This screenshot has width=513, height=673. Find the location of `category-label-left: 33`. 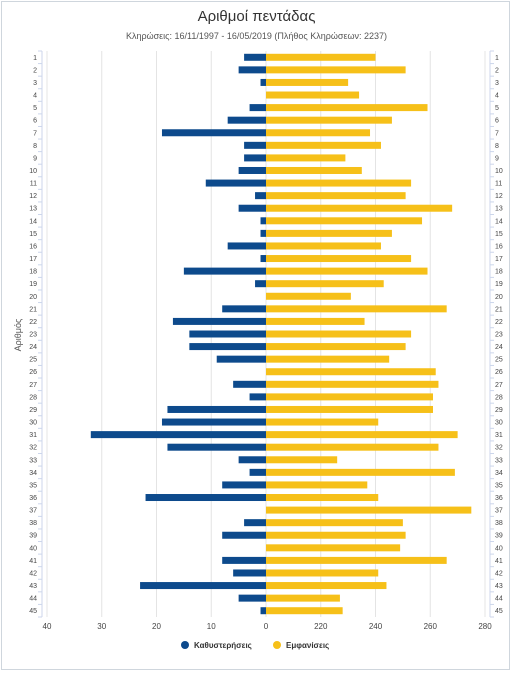

category-label-left: 33 is located at coordinates (33, 460).